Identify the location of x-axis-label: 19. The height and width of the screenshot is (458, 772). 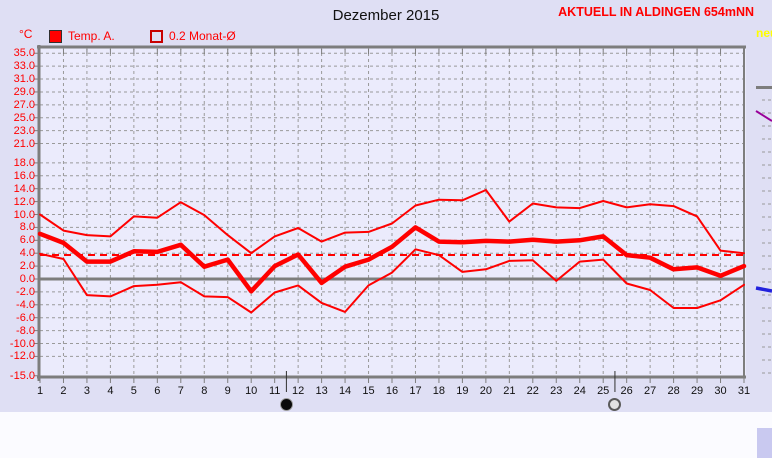
(462, 391).